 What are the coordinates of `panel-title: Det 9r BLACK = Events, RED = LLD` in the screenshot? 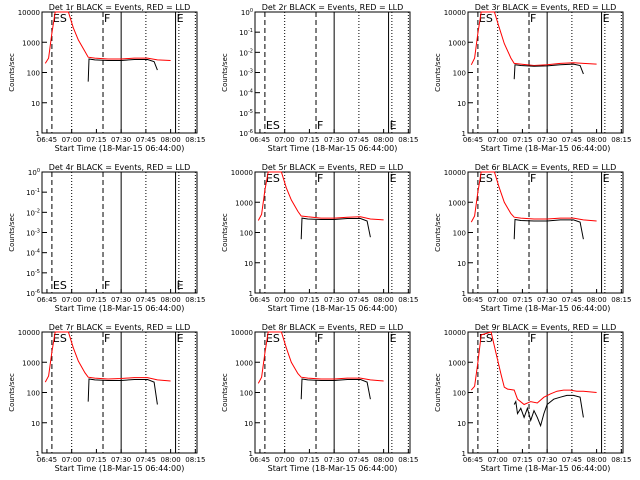 It's located at (546, 327).